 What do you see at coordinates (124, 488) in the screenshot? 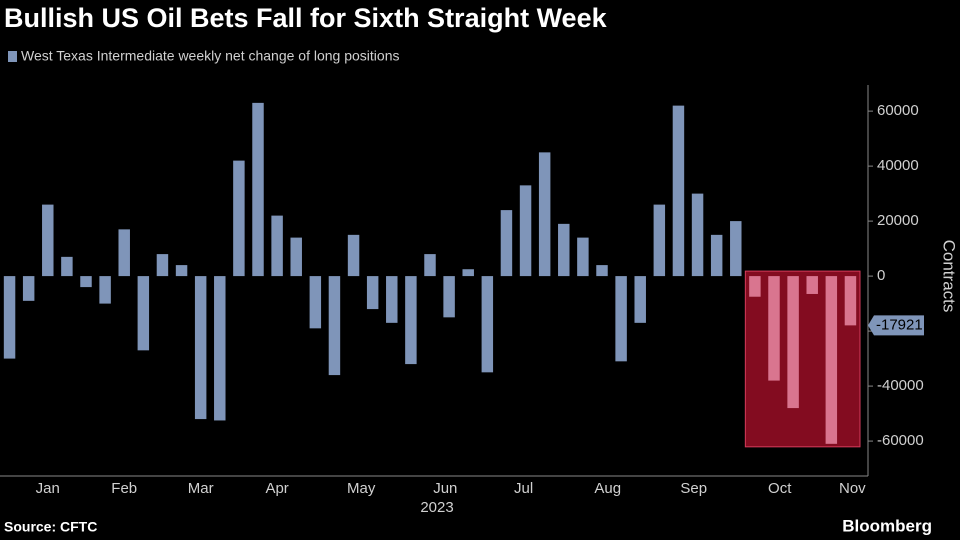
I see `x-tick-label: Feb` at bounding box center [124, 488].